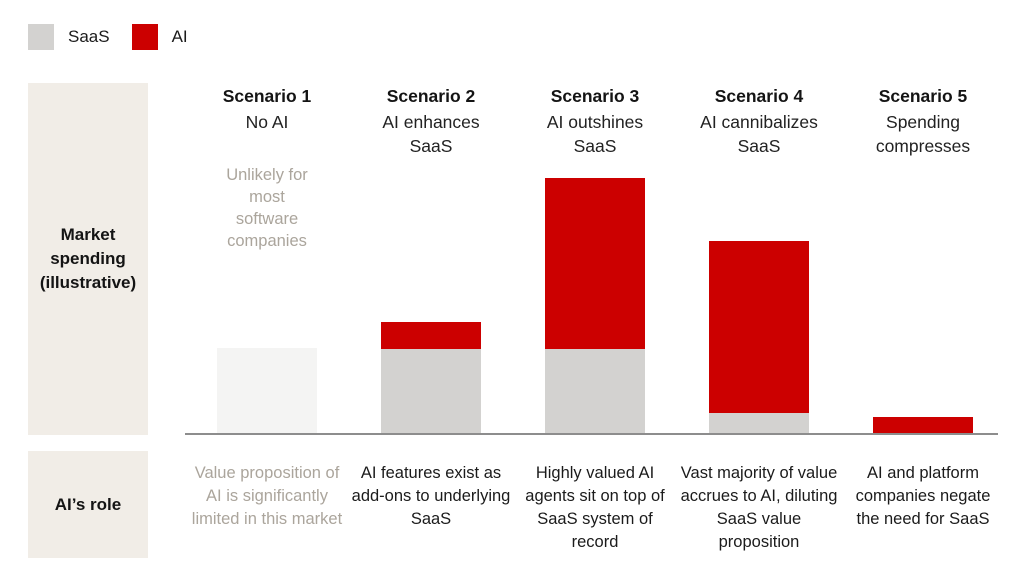  I want to click on scenario-title: Scenario 2, so click(431, 96).